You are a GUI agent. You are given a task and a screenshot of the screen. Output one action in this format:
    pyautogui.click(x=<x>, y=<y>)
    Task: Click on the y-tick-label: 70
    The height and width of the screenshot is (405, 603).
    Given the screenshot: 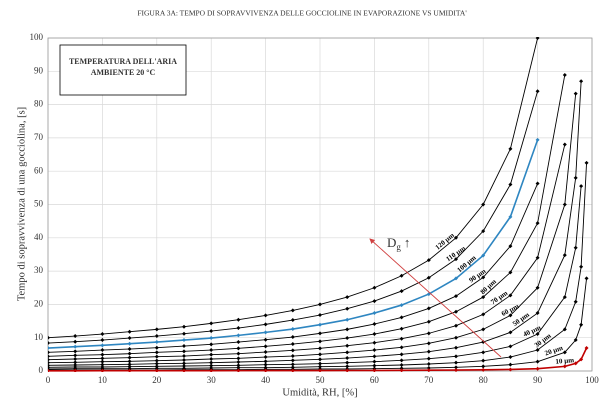 What is the action you would take?
    pyautogui.click(x=39, y=137)
    